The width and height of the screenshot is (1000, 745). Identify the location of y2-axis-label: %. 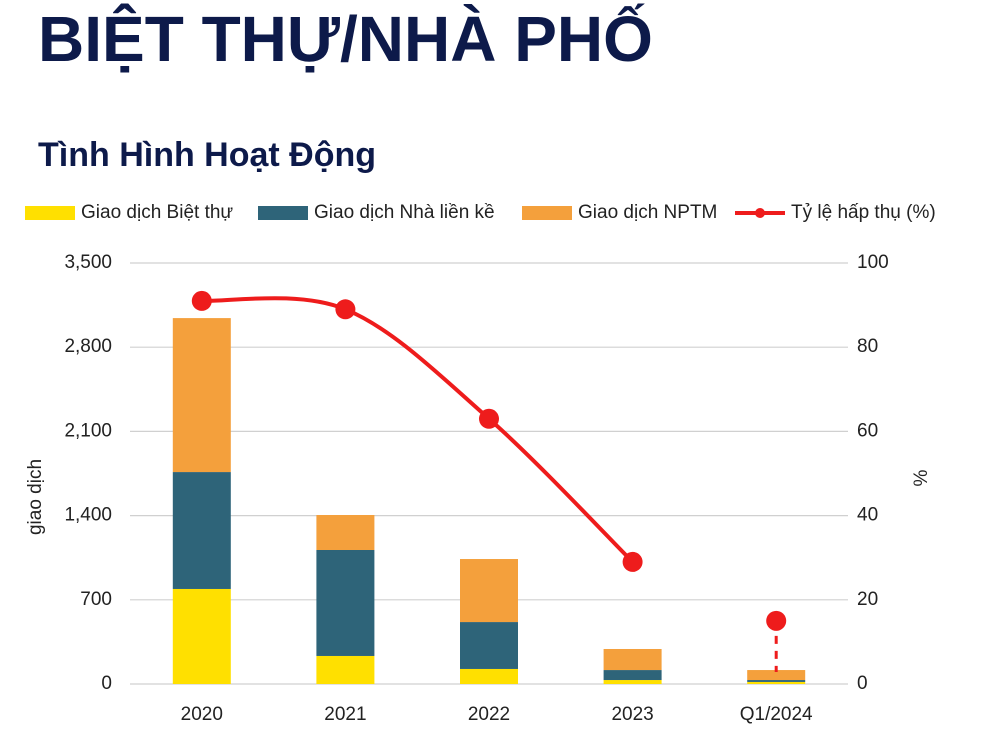
(921, 477).